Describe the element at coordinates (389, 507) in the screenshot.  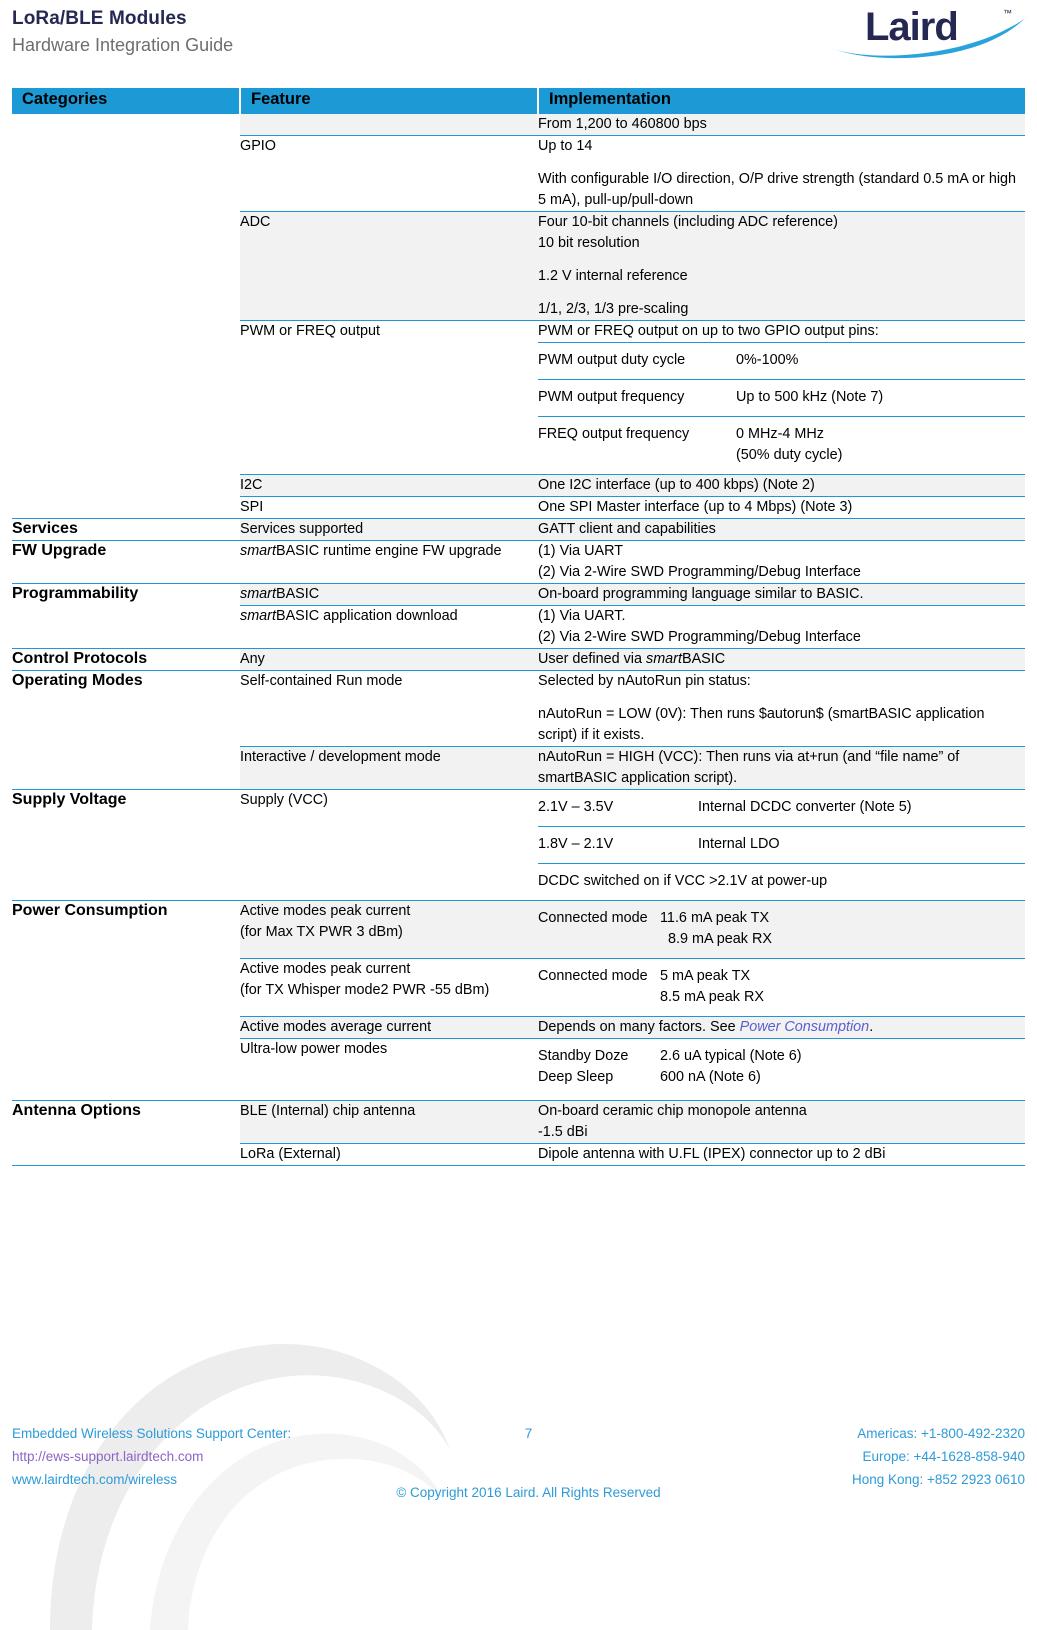
I see `feature-cell: SPI` at that location.